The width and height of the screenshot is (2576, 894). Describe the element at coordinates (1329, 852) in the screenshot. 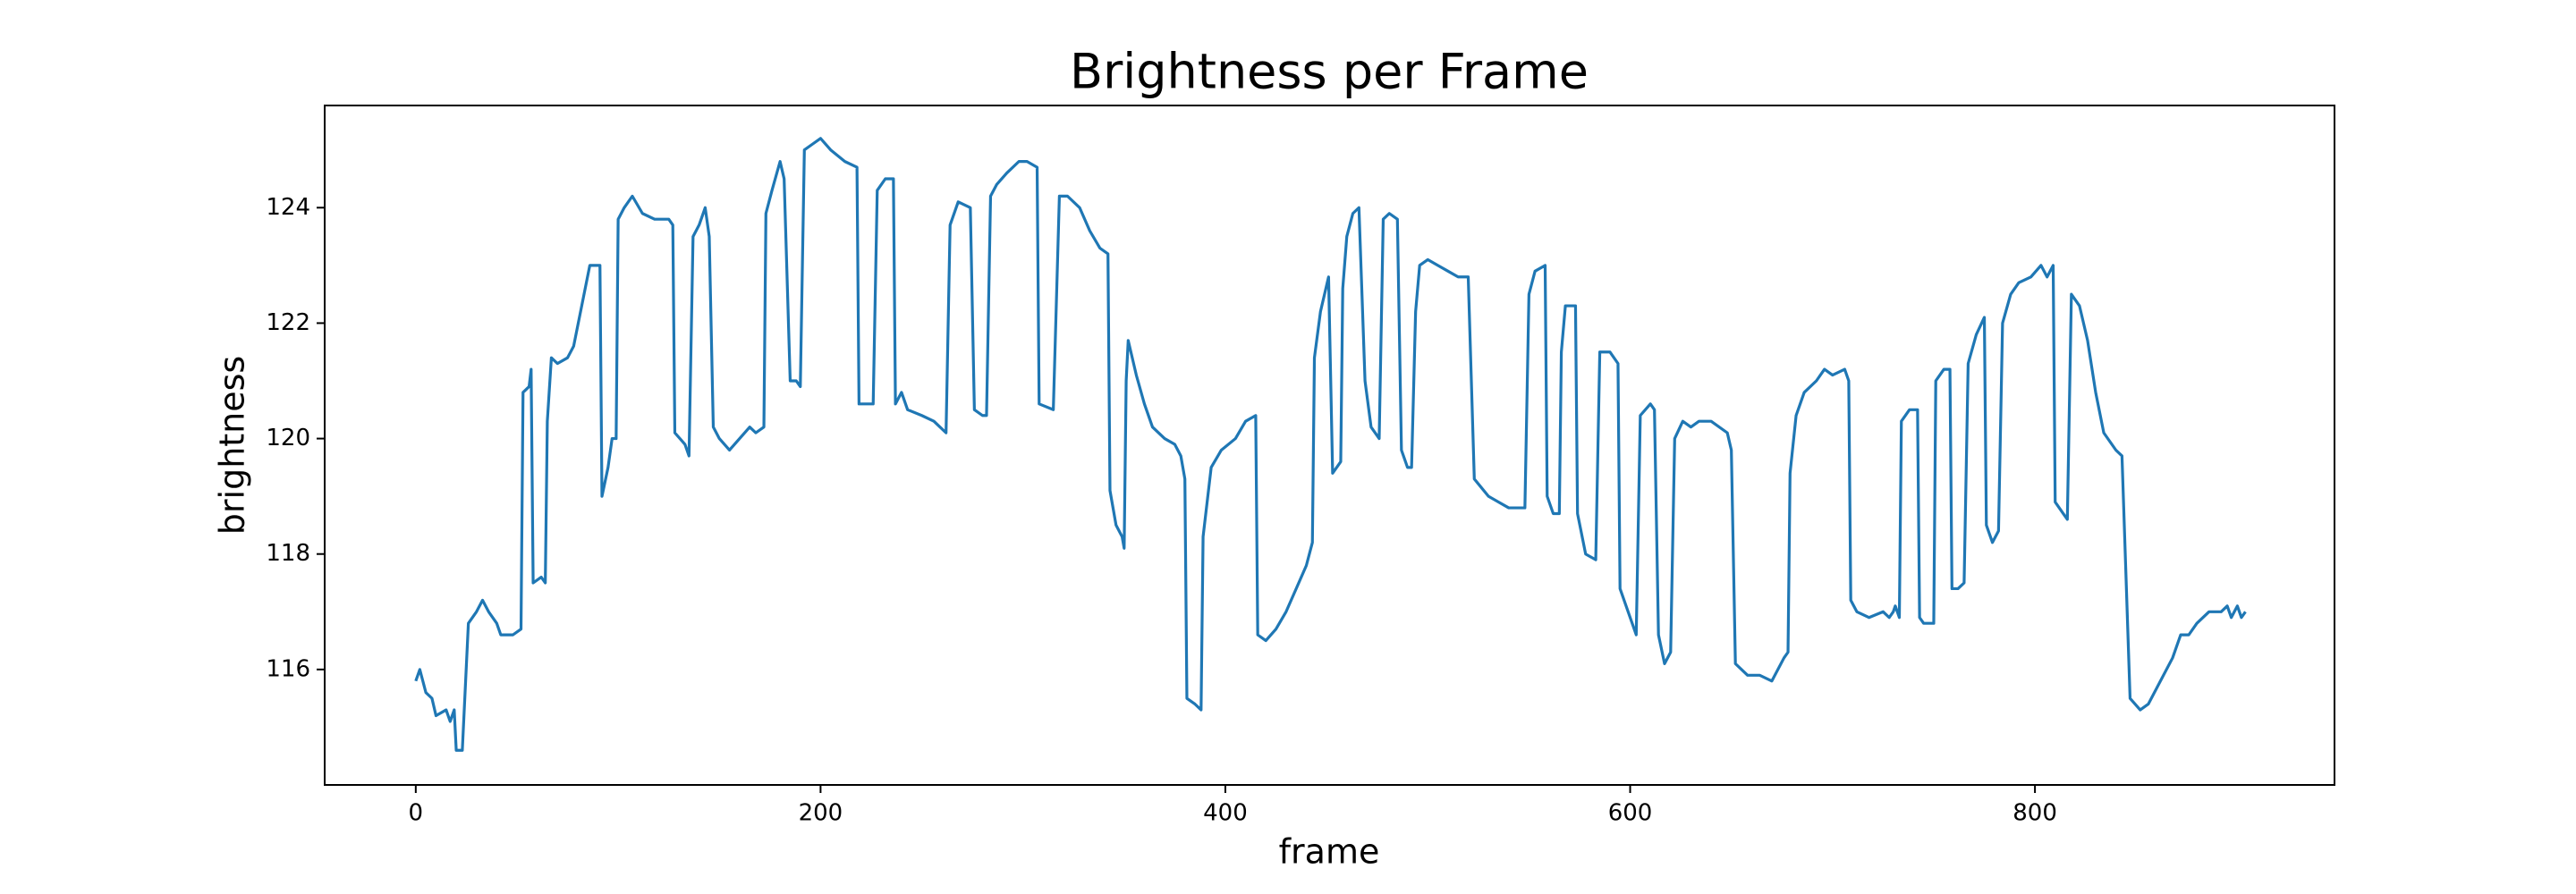

I see `x-axis-label: frame` at that location.